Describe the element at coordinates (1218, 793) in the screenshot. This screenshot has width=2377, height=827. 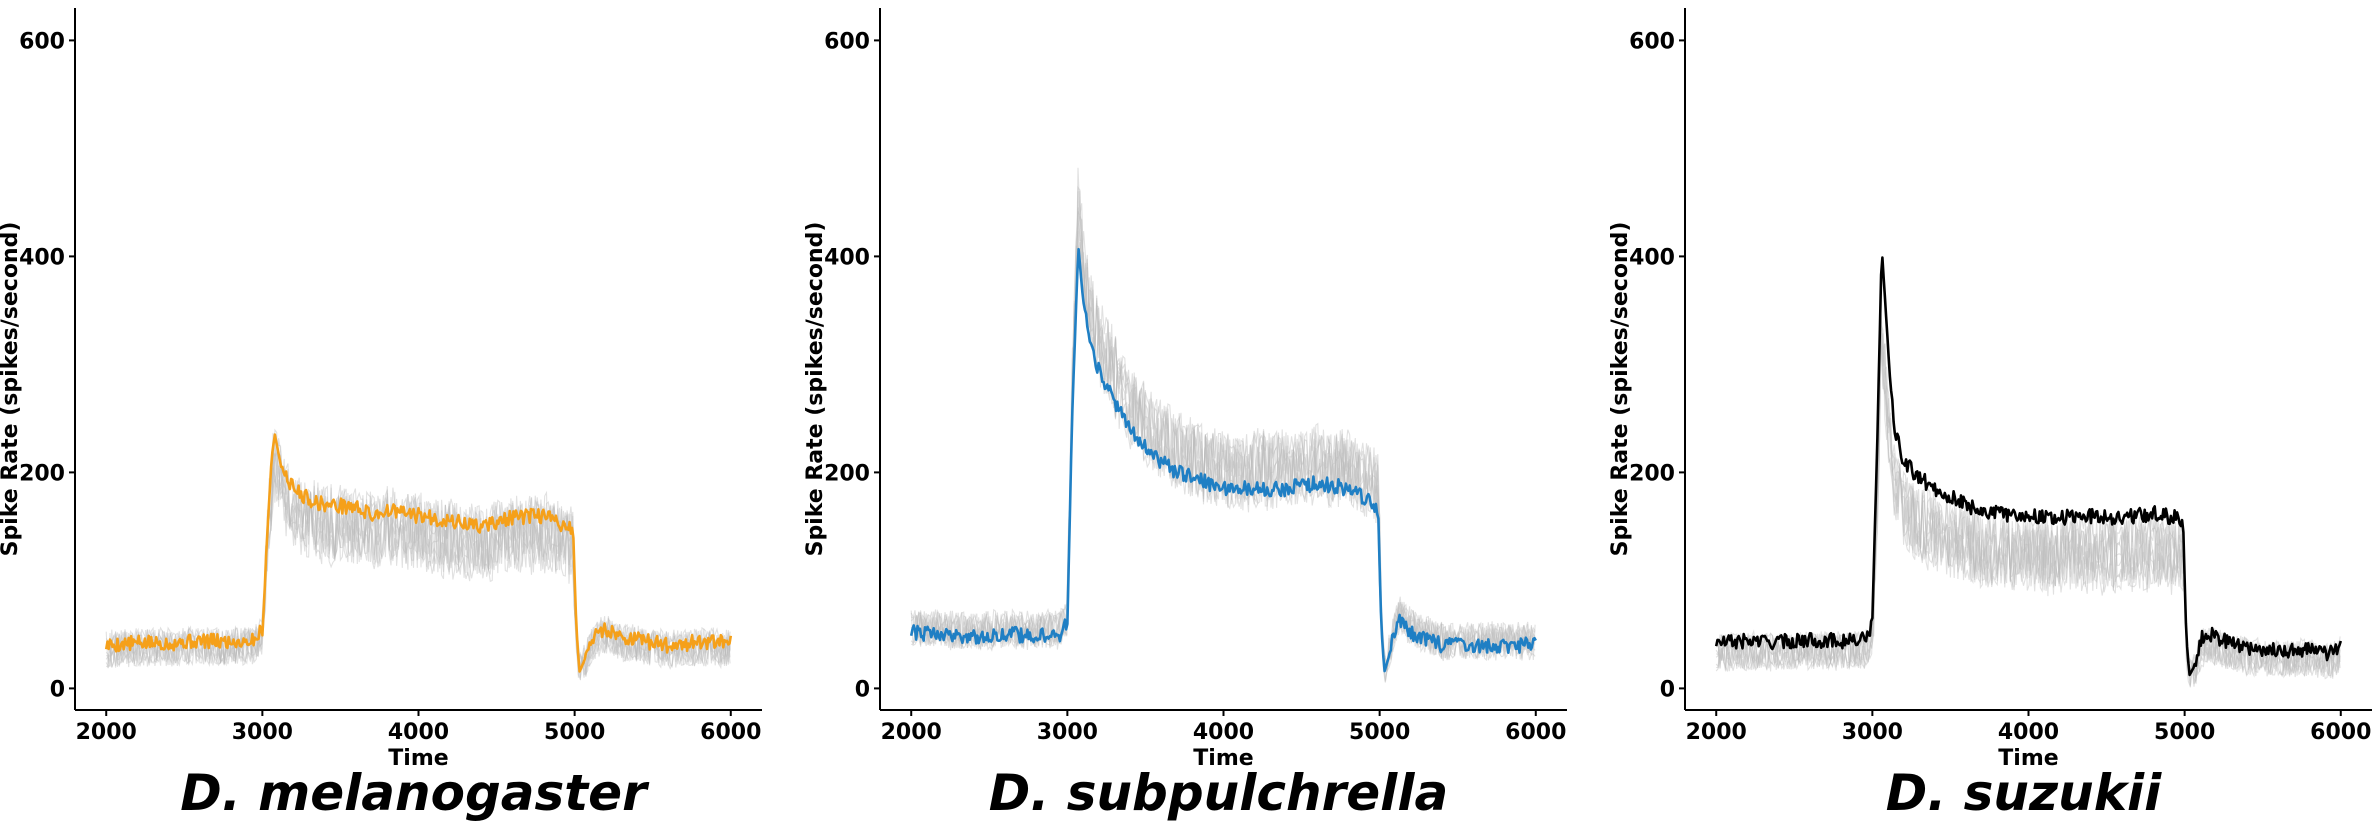
I see `panel-title: D. subpulchrella` at that location.